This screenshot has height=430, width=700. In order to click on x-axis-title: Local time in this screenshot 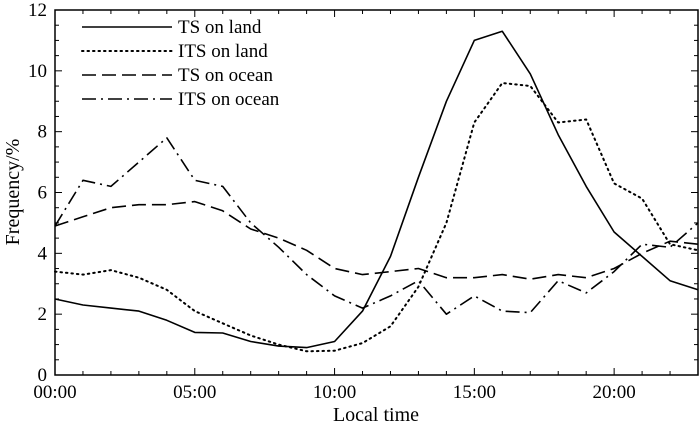, I will do `click(376, 415)`.